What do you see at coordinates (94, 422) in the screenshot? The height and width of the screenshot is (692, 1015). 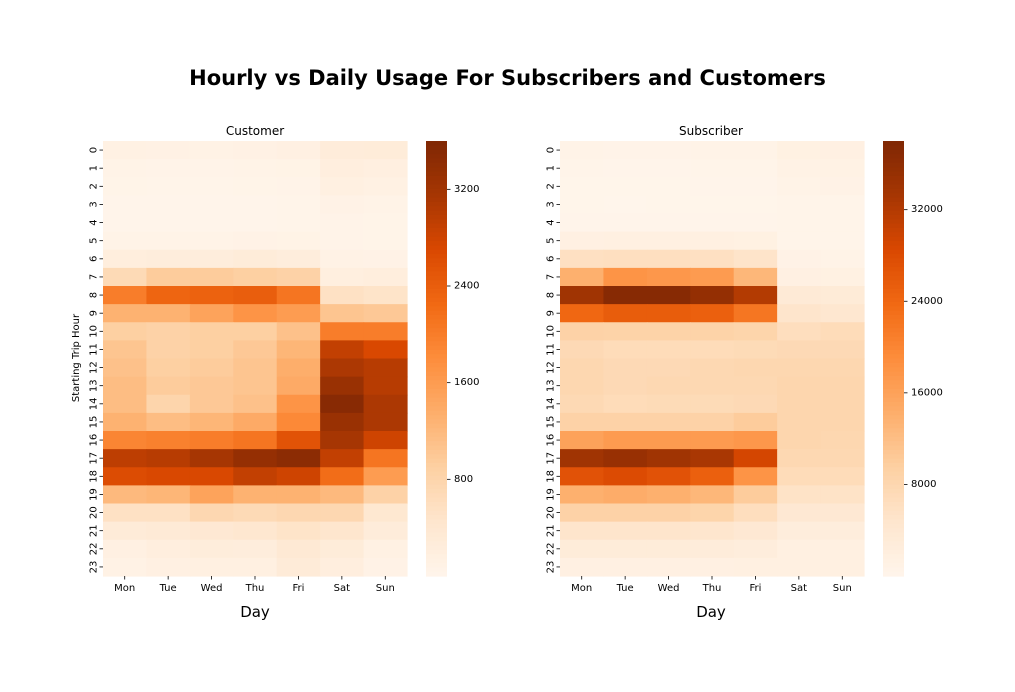 I see `y-tick-label: 15` at bounding box center [94, 422].